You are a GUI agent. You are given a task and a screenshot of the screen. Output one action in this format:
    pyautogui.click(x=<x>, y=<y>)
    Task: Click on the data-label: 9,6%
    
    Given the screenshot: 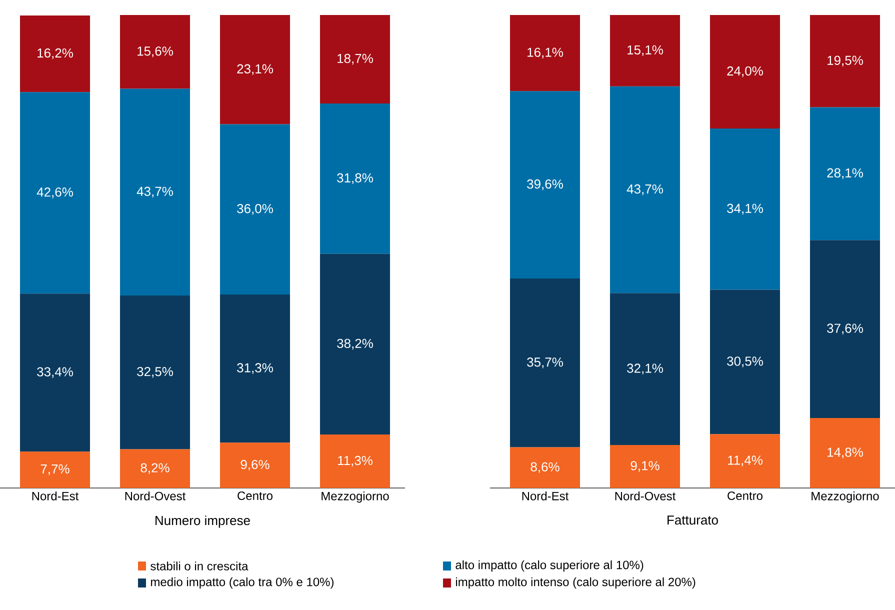 What is the action you would take?
    pyautogui.click(x=255, y=465)
    